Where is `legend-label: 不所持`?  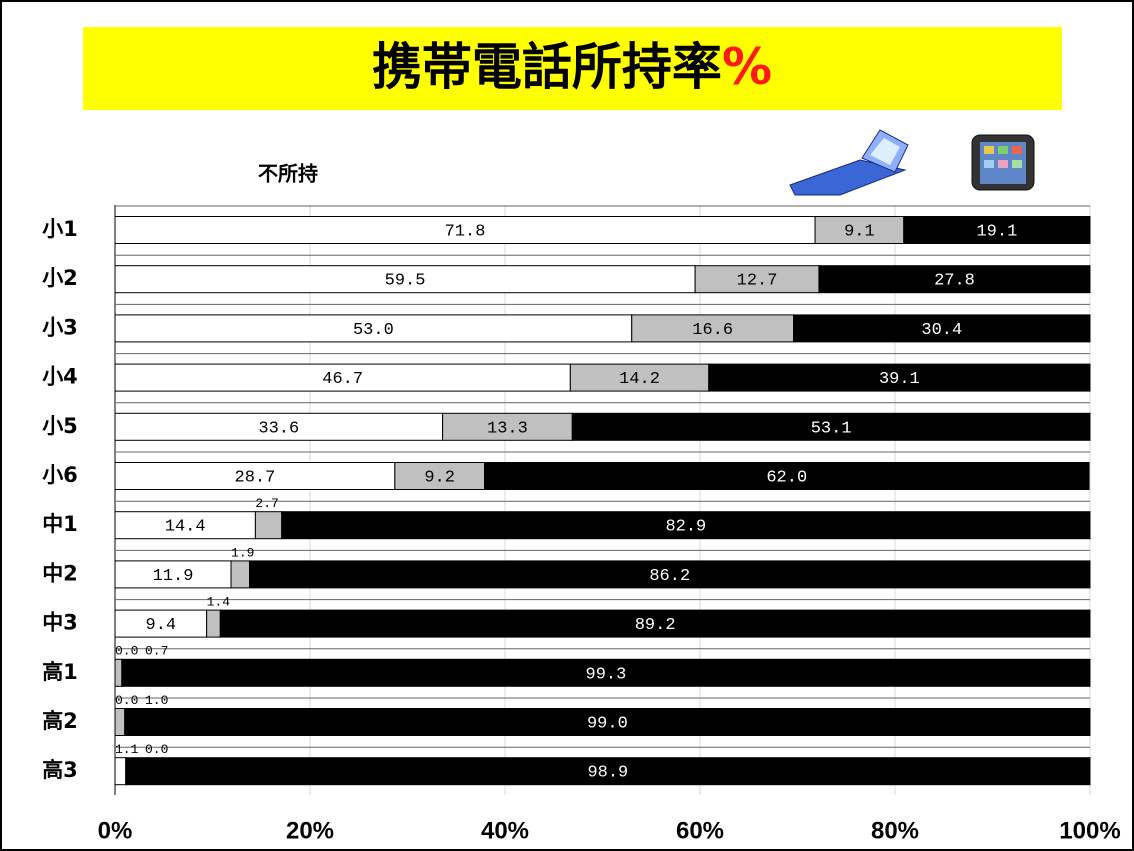
legend-label: 不所持 is located at coordinates (288, 174).